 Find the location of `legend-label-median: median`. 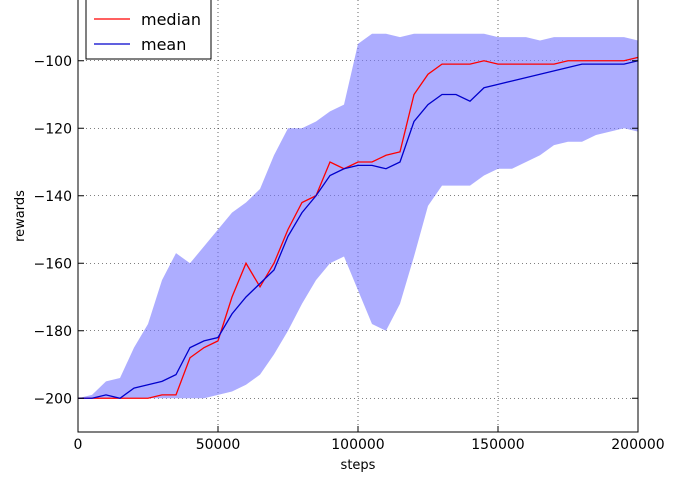

legend-label-median: median is located at coordinates (171, 19).